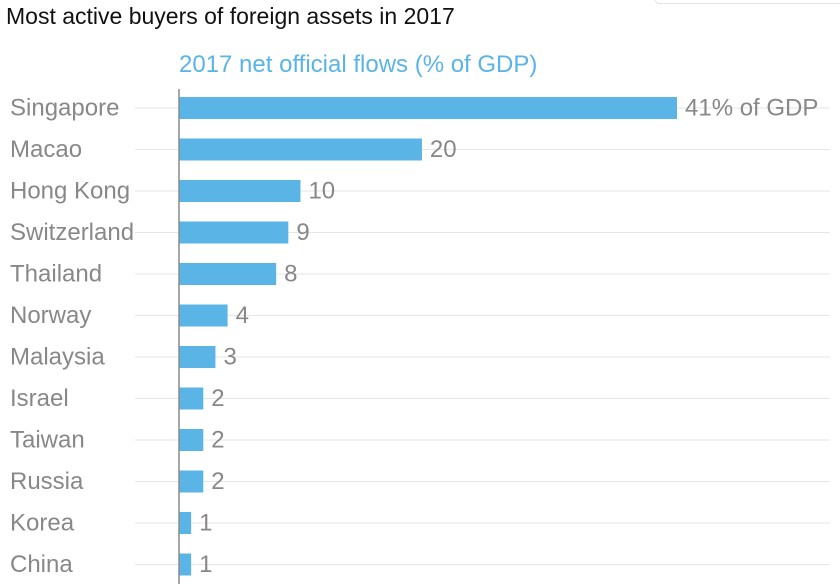  Describe the element at coordinates (217, 481) in the screenshot. I see `value-label-russia: 2` at that location.